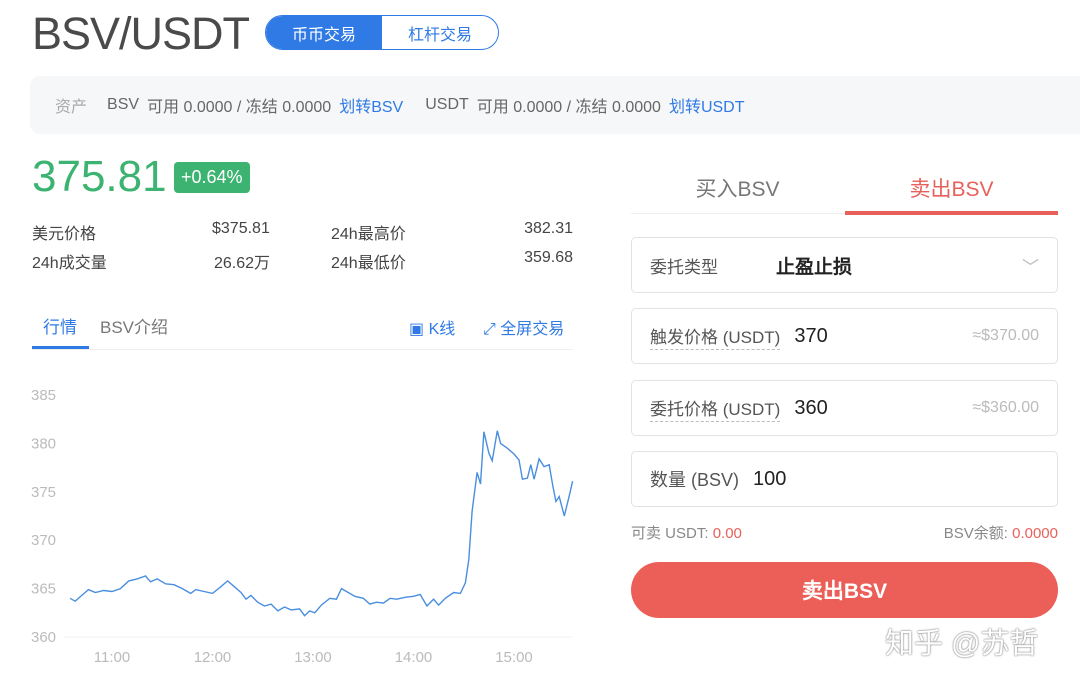 This screenshot has width=1080, height=686. I want to click on price-line, so click(321, 523).